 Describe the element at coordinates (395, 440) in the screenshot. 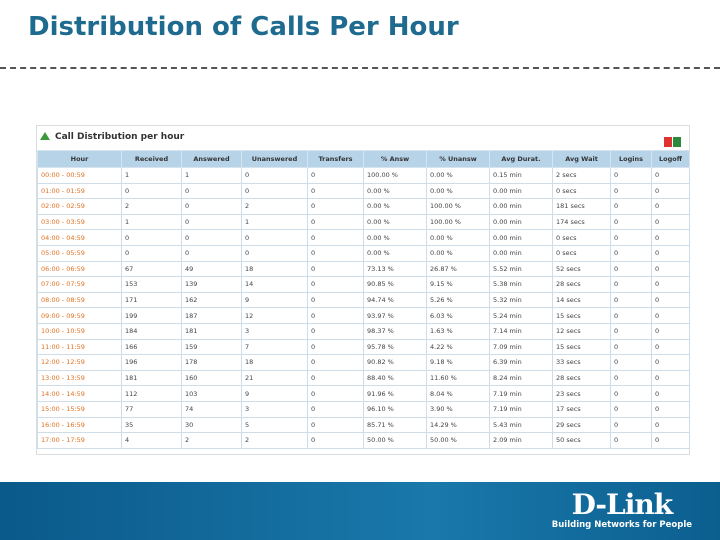

I see `table-cell: 50.00 %` at that location.